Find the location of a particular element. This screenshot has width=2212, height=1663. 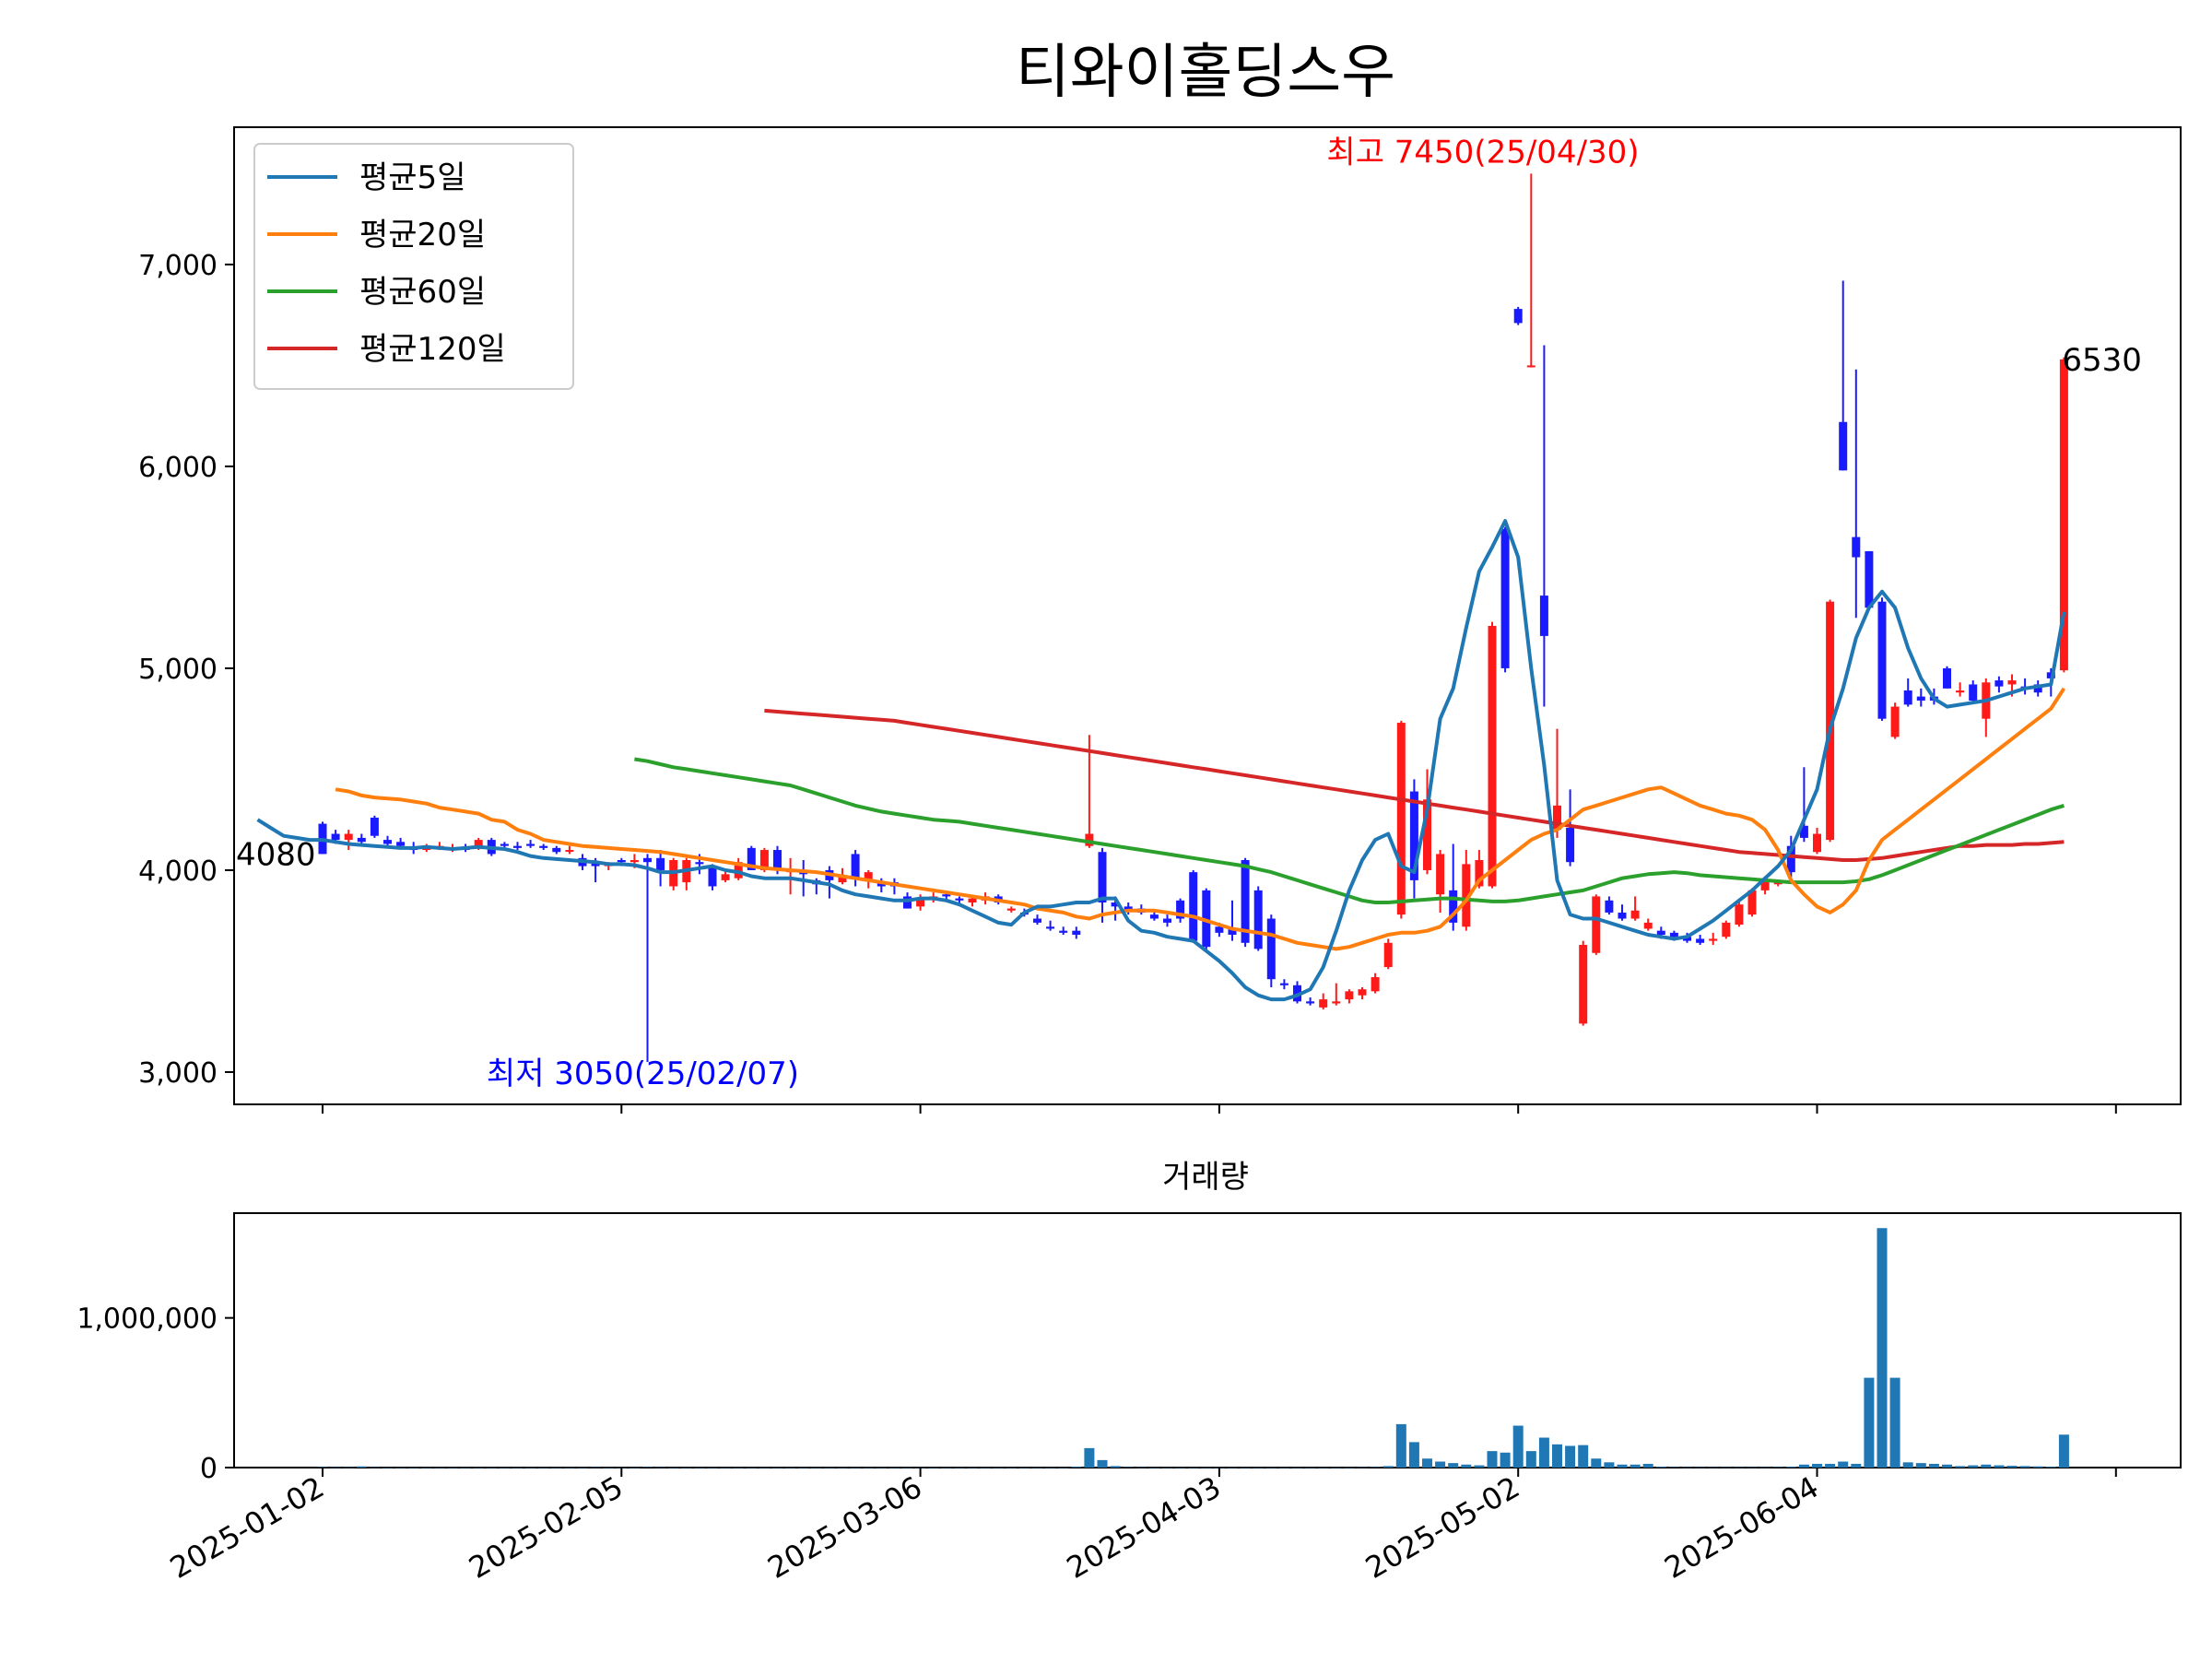

price-y-tick-label: 4,000 is located at coordinates (178, 871).